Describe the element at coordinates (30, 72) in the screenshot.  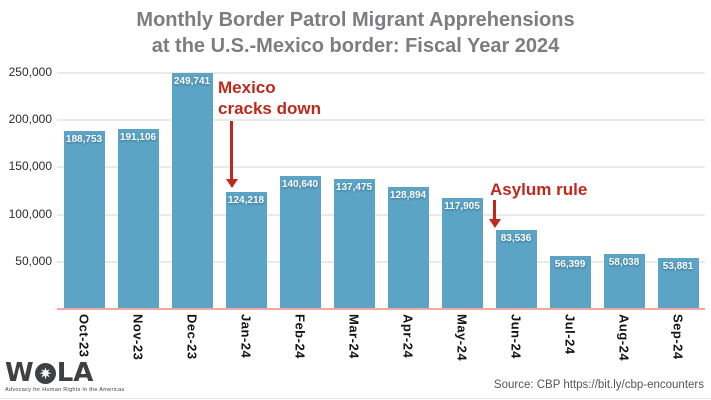
I see `y-tick-label: 250,000` at that location.